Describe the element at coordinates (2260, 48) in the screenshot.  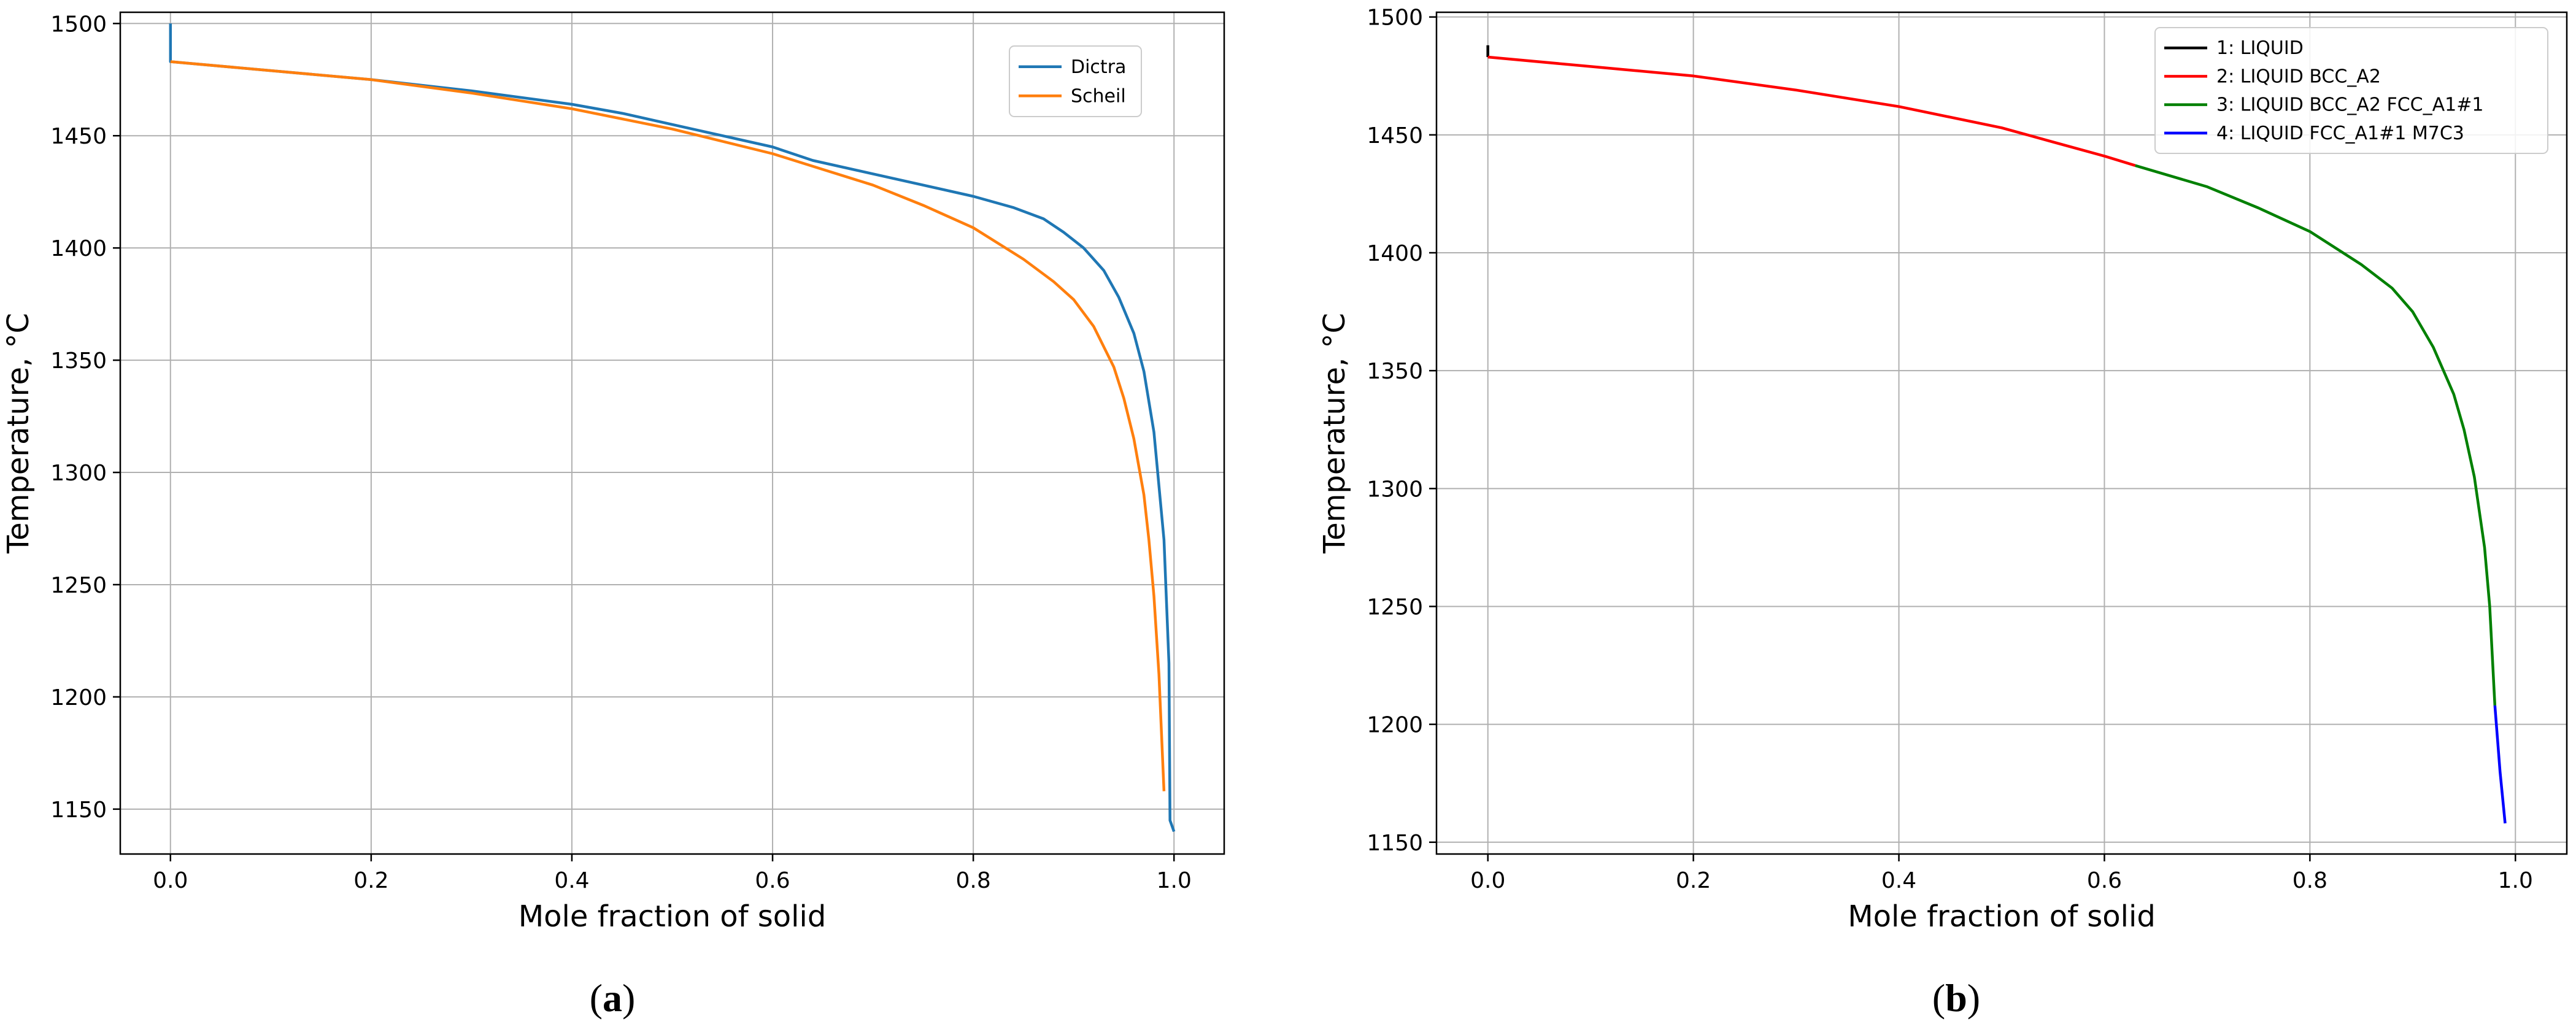
I see `legend-entry: 1: LIQUID` at that location.